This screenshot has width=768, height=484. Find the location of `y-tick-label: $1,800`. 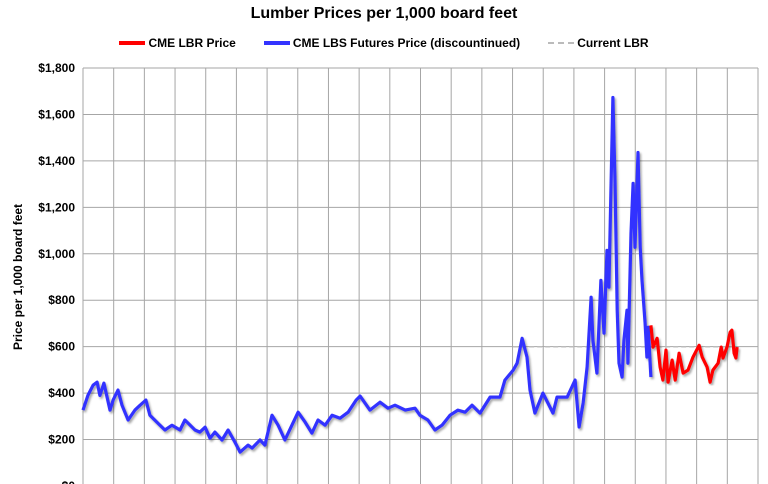

y-tick-label: $1,800 is located at coordinates (56, 68).